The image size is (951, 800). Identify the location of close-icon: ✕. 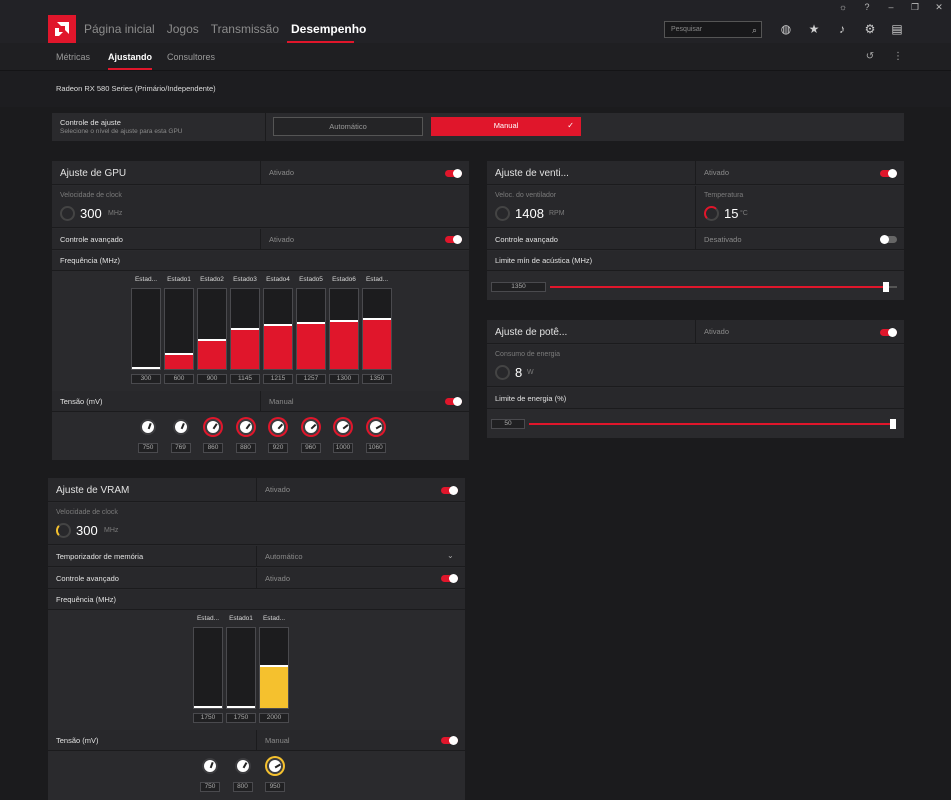
(939, 7).